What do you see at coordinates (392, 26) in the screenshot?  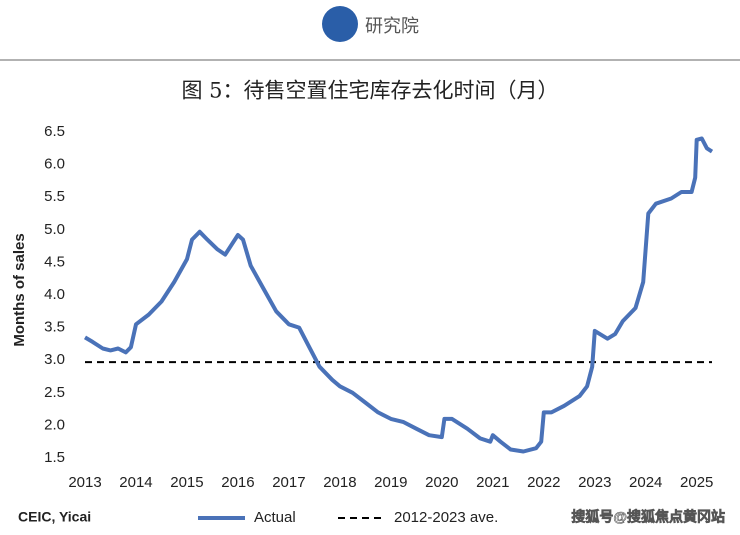 I see `logo-text: 研究院` at bounding box center [392, 26].